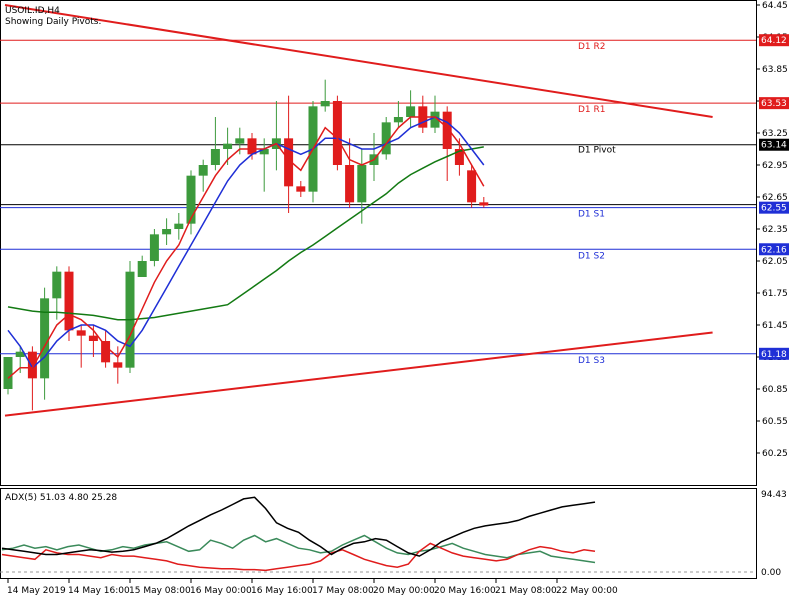  What do you see at coordinates (591, 256) in the screenshot?
I see `pivot-label: D1 S2` at bounding box center [591, 256].